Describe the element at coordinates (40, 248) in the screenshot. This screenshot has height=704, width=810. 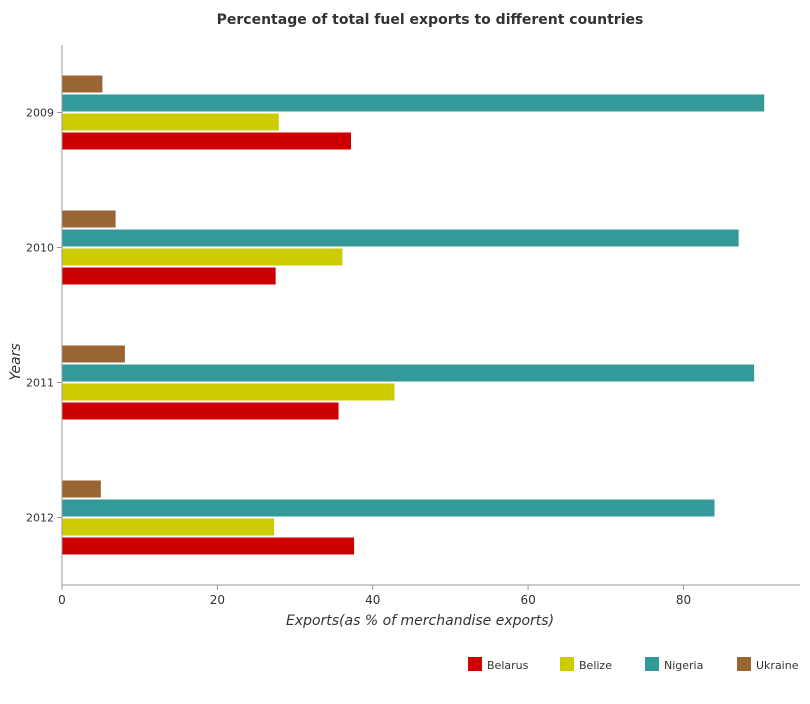
I see `y-tick-label: 2010` at that location.